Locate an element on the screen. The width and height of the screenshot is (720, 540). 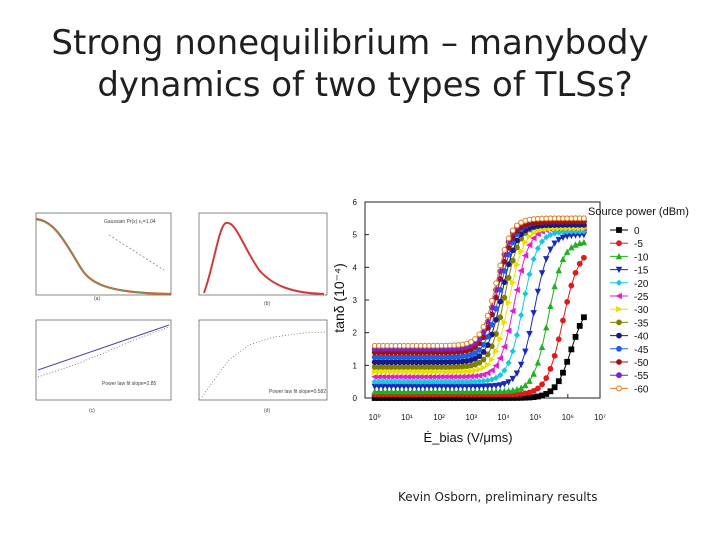
panel-b: (b) is located at coordinates (263, 259).